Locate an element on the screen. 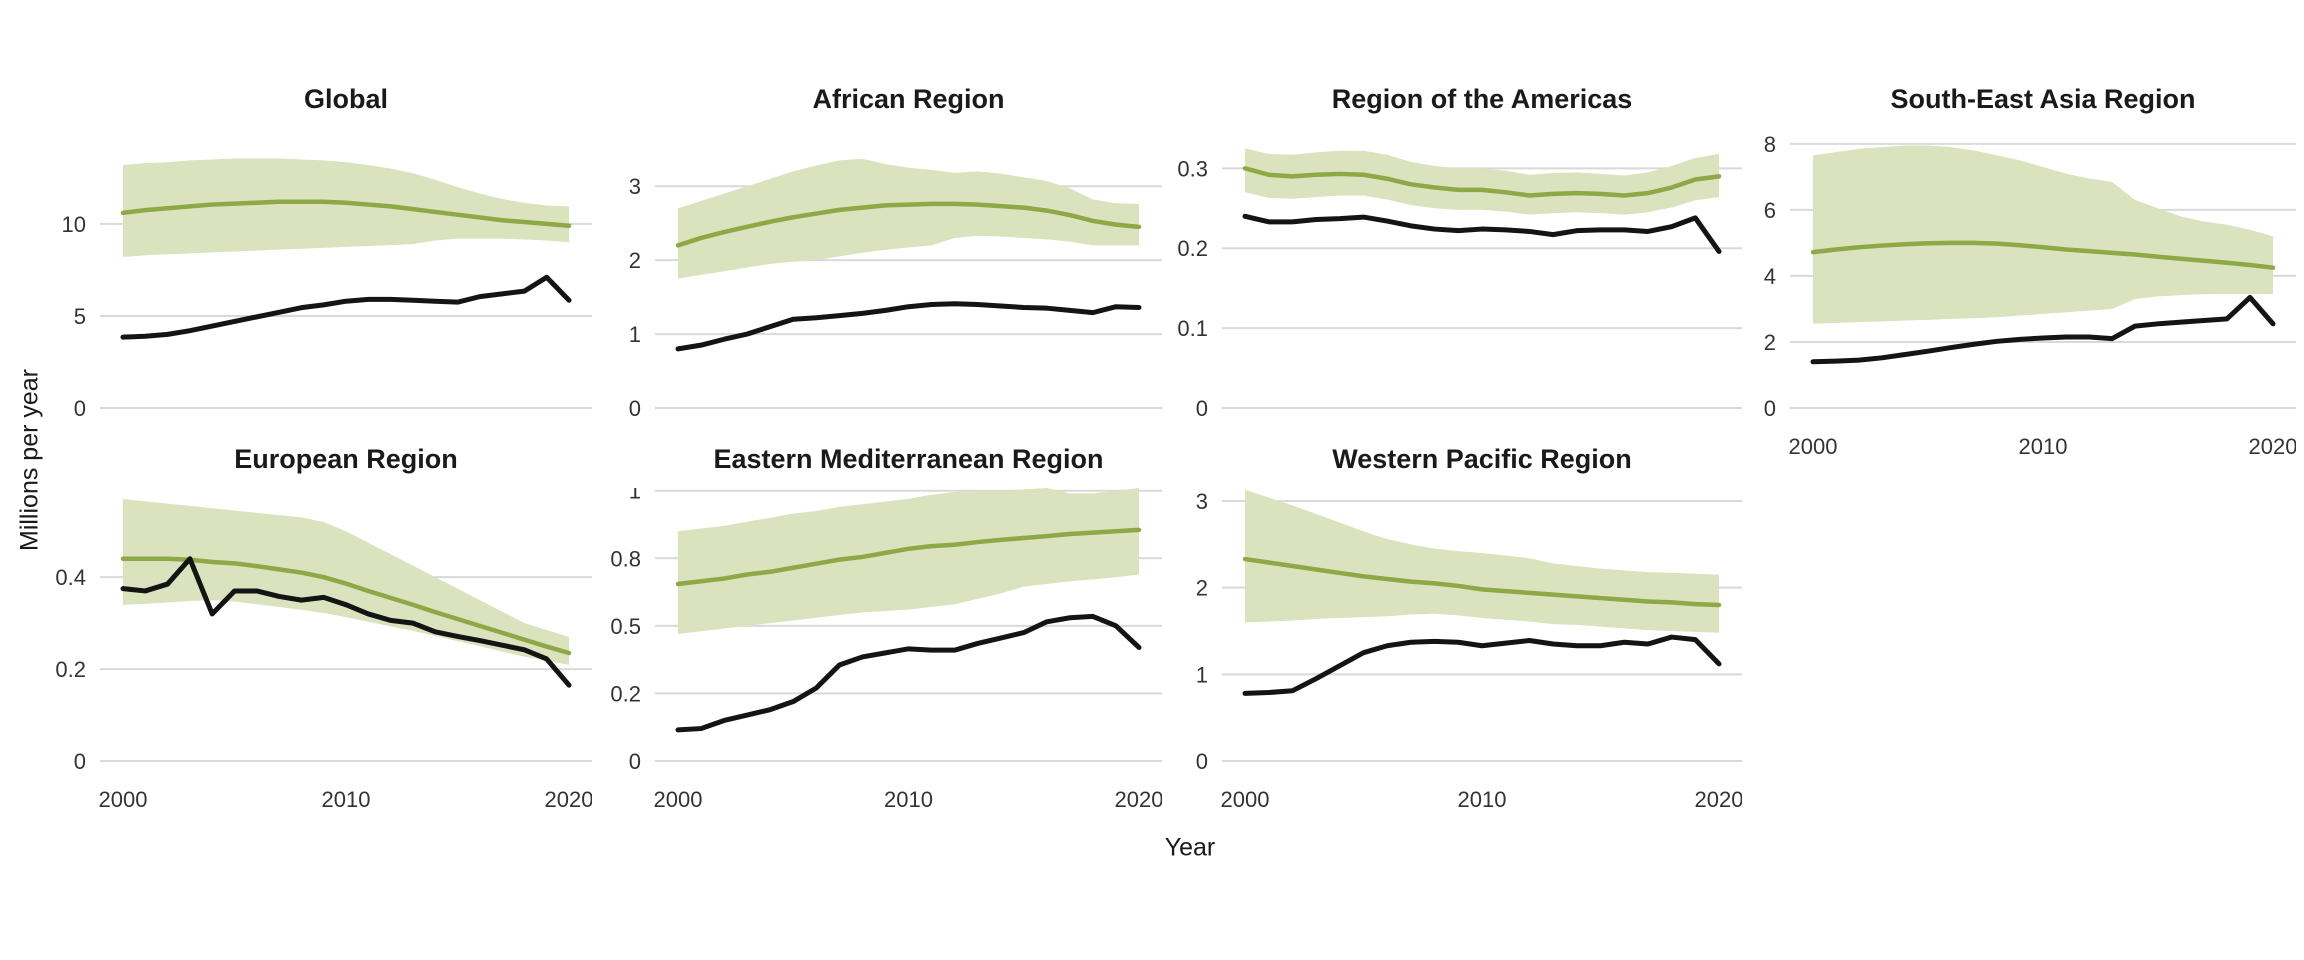 This screenshot has width=2304, height=960. panel-region-of-the-americas: Region of the Americas 0 0.1 0.2 0.3 is located at coordinates (1441, 253).